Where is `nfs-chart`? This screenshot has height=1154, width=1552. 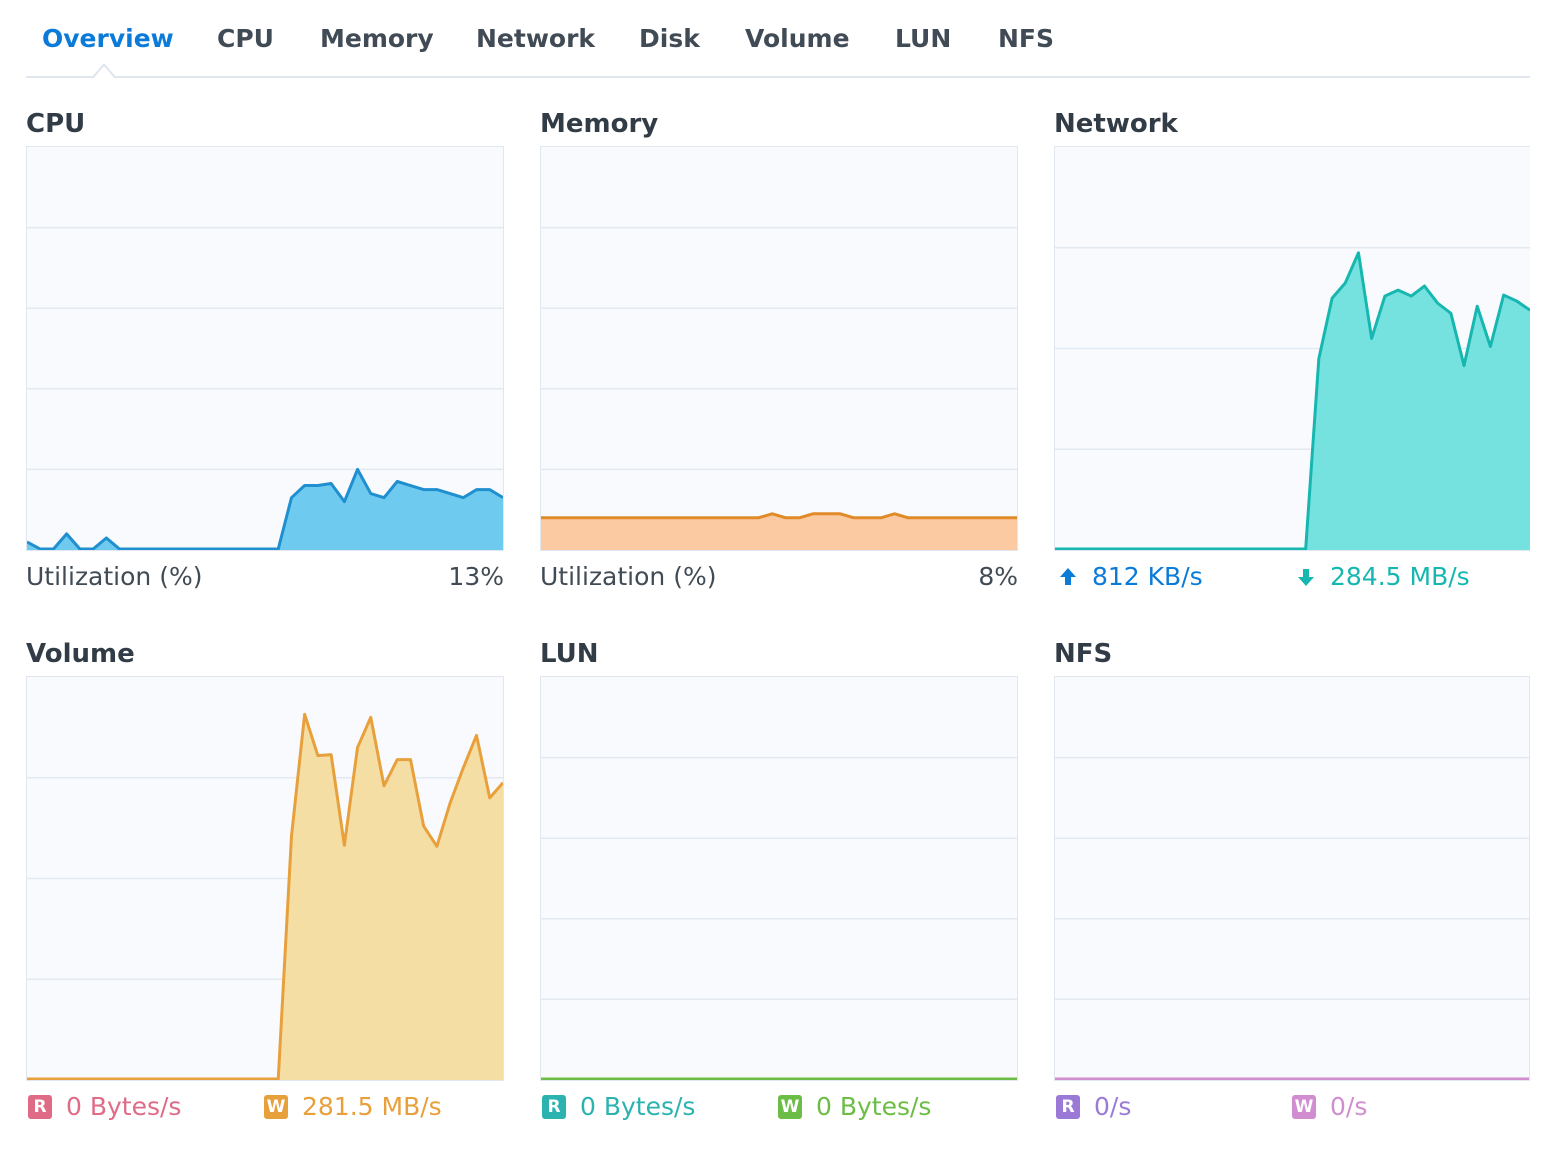 nfs-chart is located at coordinates (1292, 878).